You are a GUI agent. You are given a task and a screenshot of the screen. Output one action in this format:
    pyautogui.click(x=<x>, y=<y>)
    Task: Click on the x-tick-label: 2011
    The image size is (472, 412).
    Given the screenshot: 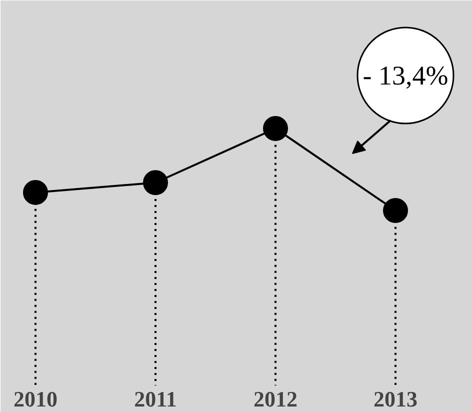 What is the action you would take?
    pyautogui.click(x=155, y=399)
    